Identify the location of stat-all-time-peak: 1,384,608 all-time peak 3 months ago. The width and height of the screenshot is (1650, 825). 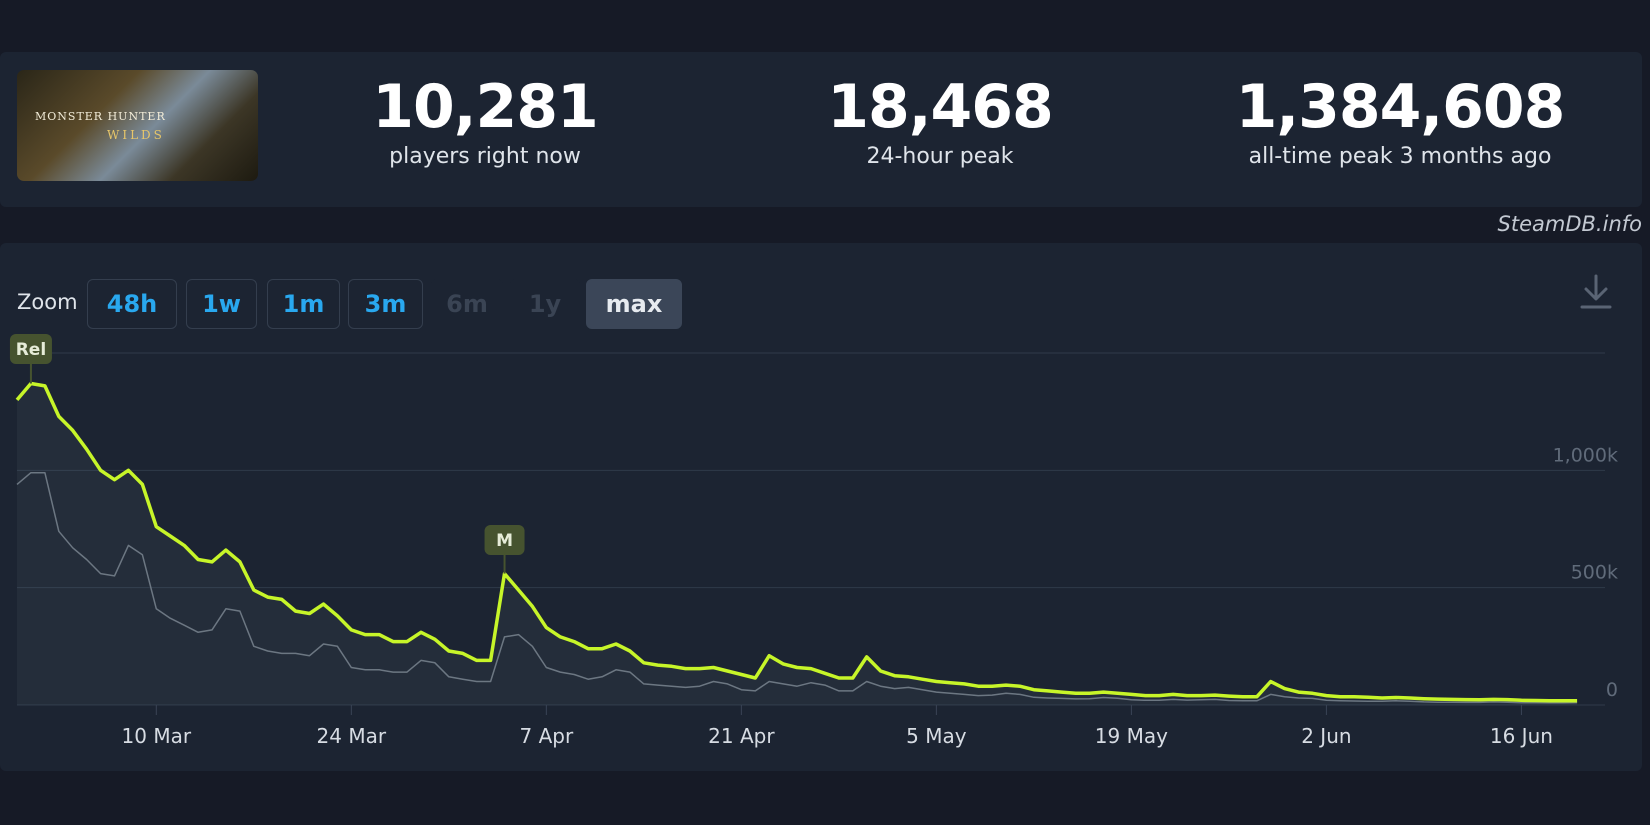
(1400, 122).